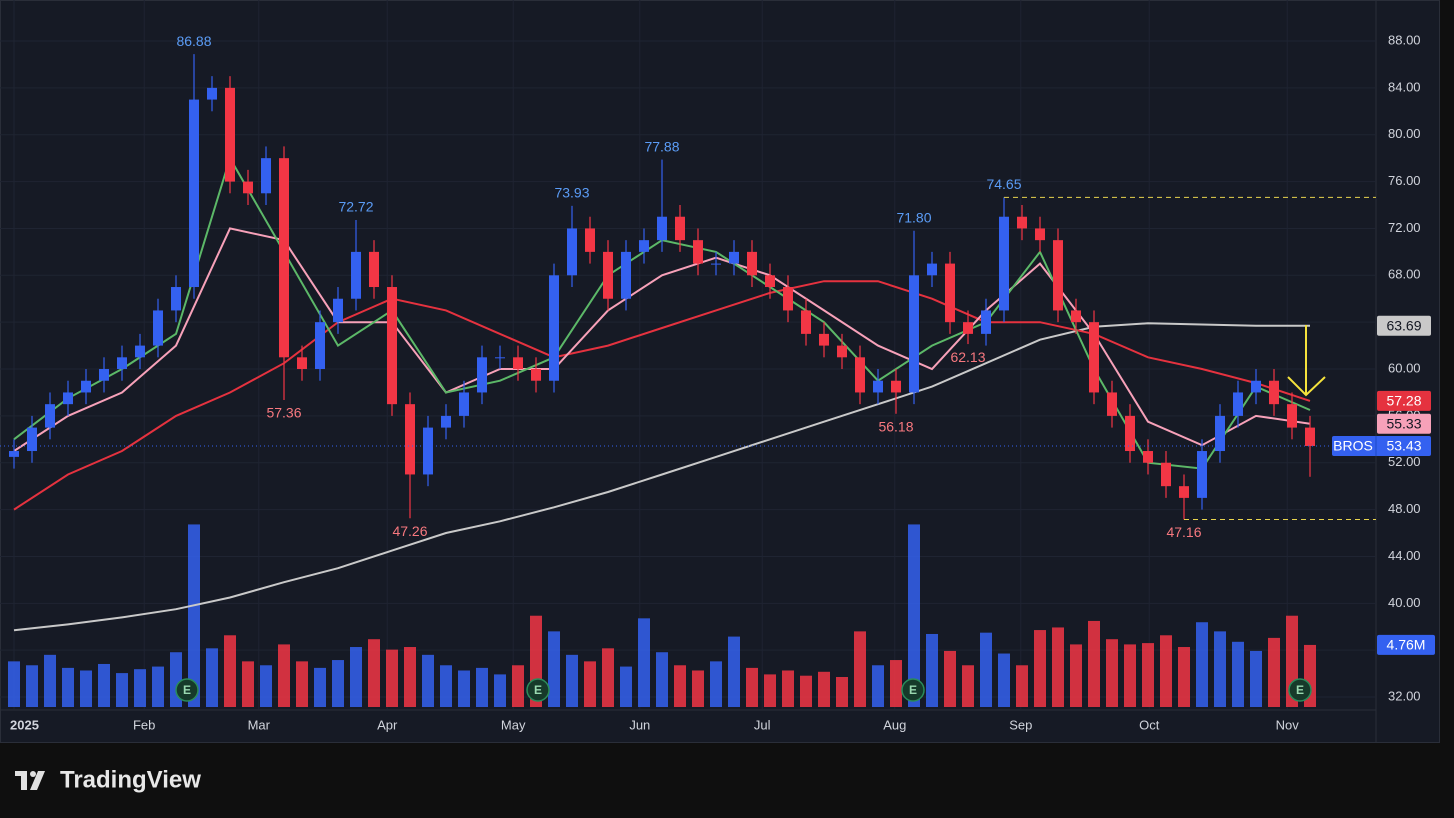 The image size is (1454, 818). Describe the element at coordinates (355, 207) in the screenshot. I see `high-label: 72.72` at that location.